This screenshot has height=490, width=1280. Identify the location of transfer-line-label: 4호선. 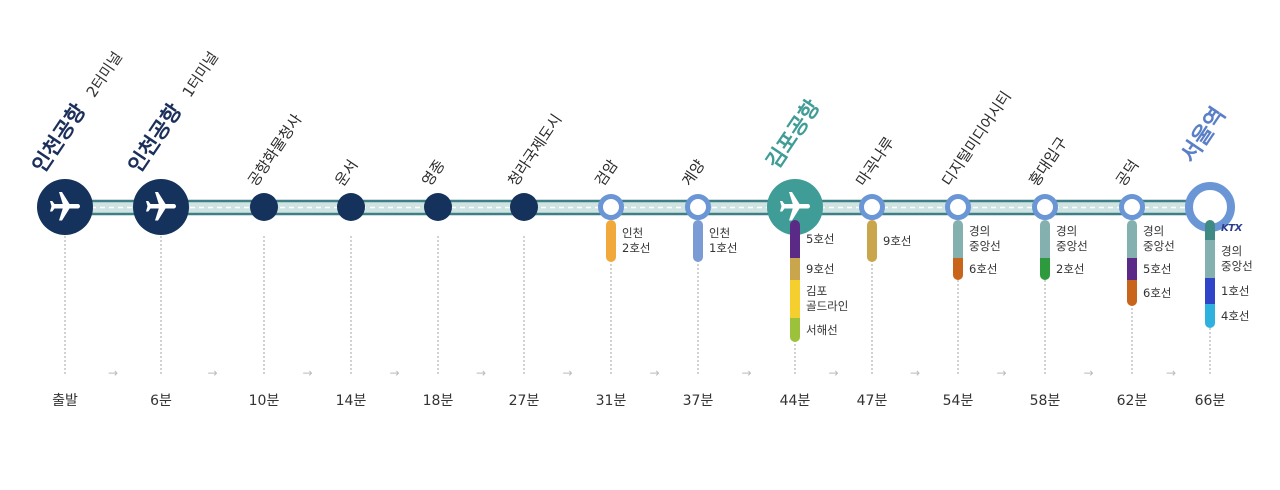
(1235, 315).